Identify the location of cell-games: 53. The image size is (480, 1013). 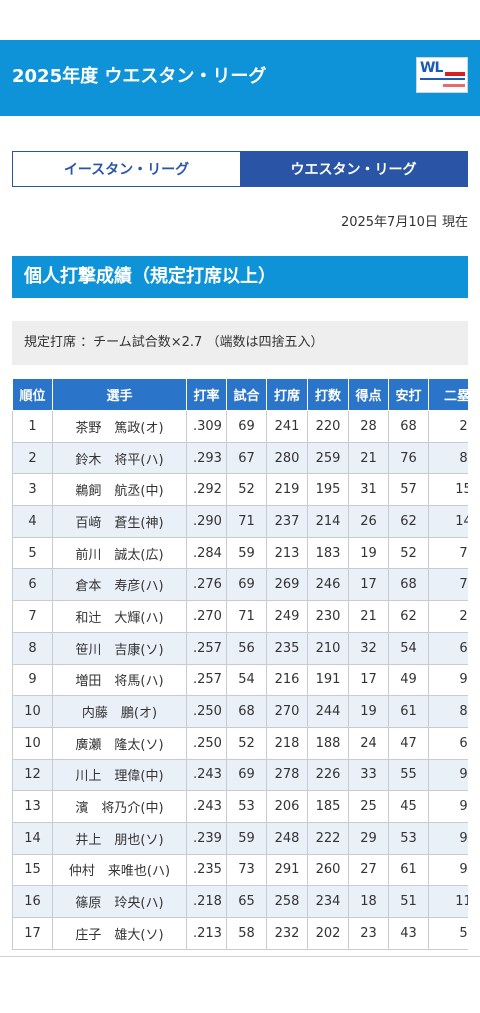
(246, 806).